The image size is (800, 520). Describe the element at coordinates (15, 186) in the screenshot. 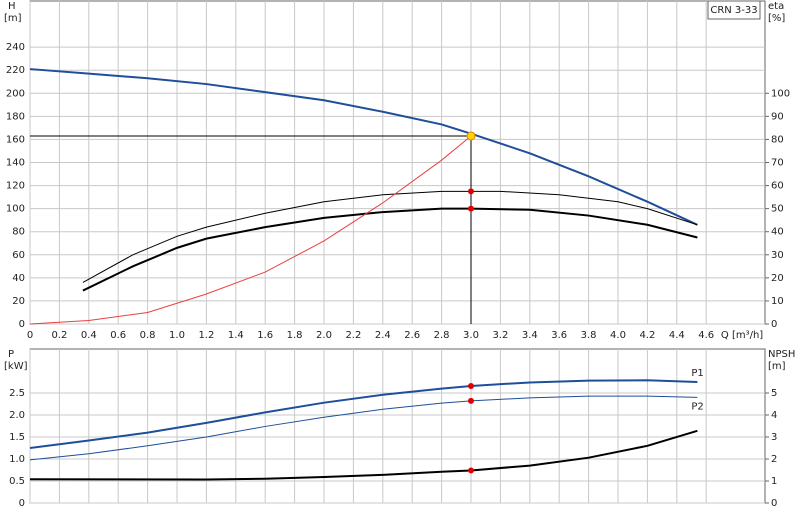

I see `y-tick-label: 120` at that location.